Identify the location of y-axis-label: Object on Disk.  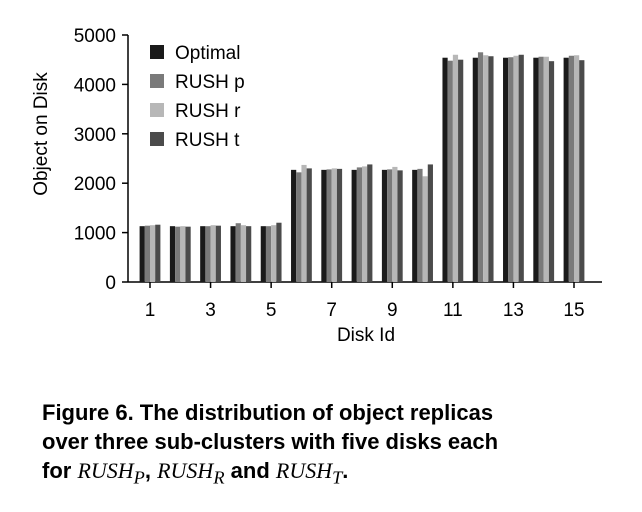
(41, 134).